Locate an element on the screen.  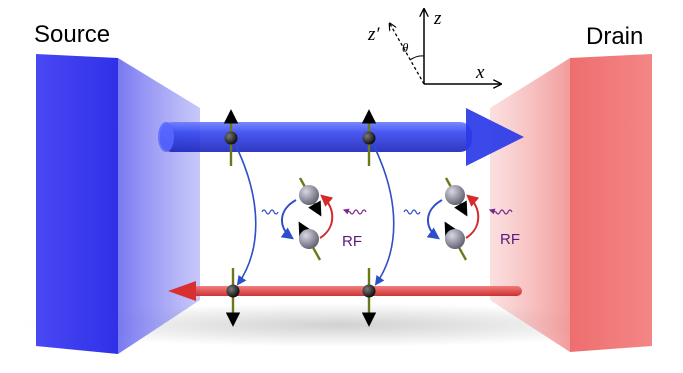
bottom-channel is located at coordinates (345, 291).